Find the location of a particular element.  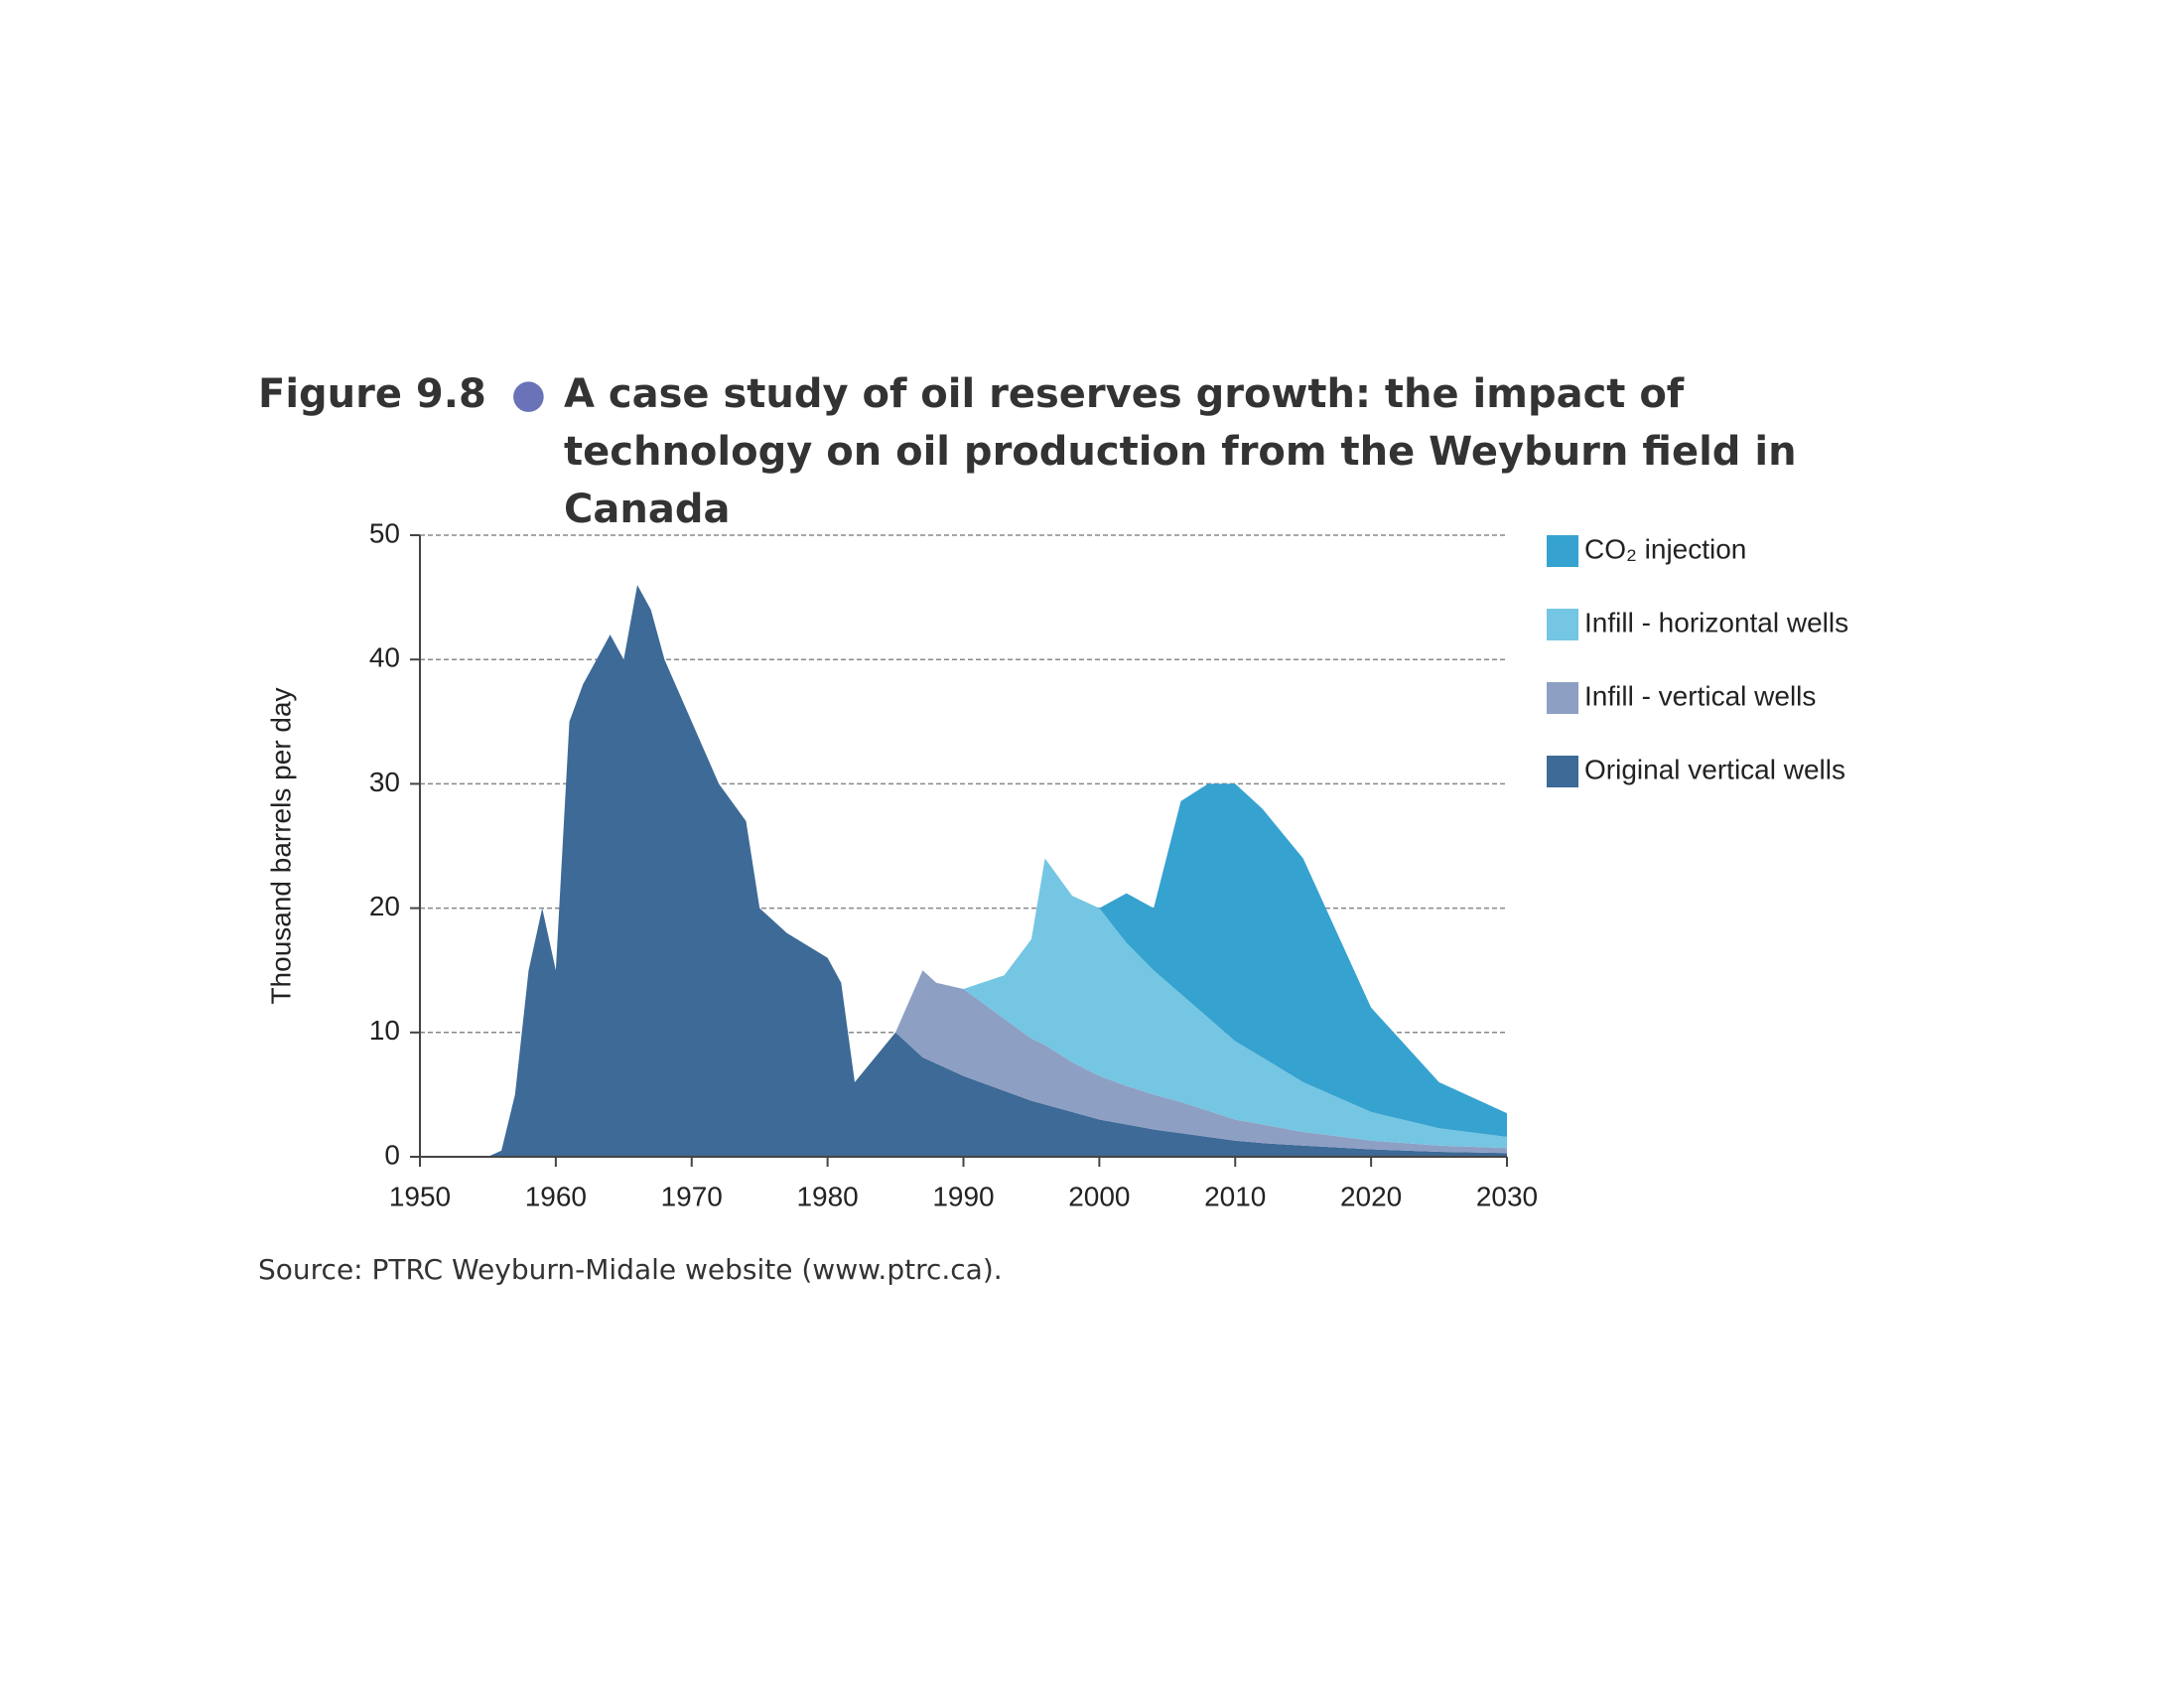

figure-label: Figure 9.8 is located at coordinates (372, 394).